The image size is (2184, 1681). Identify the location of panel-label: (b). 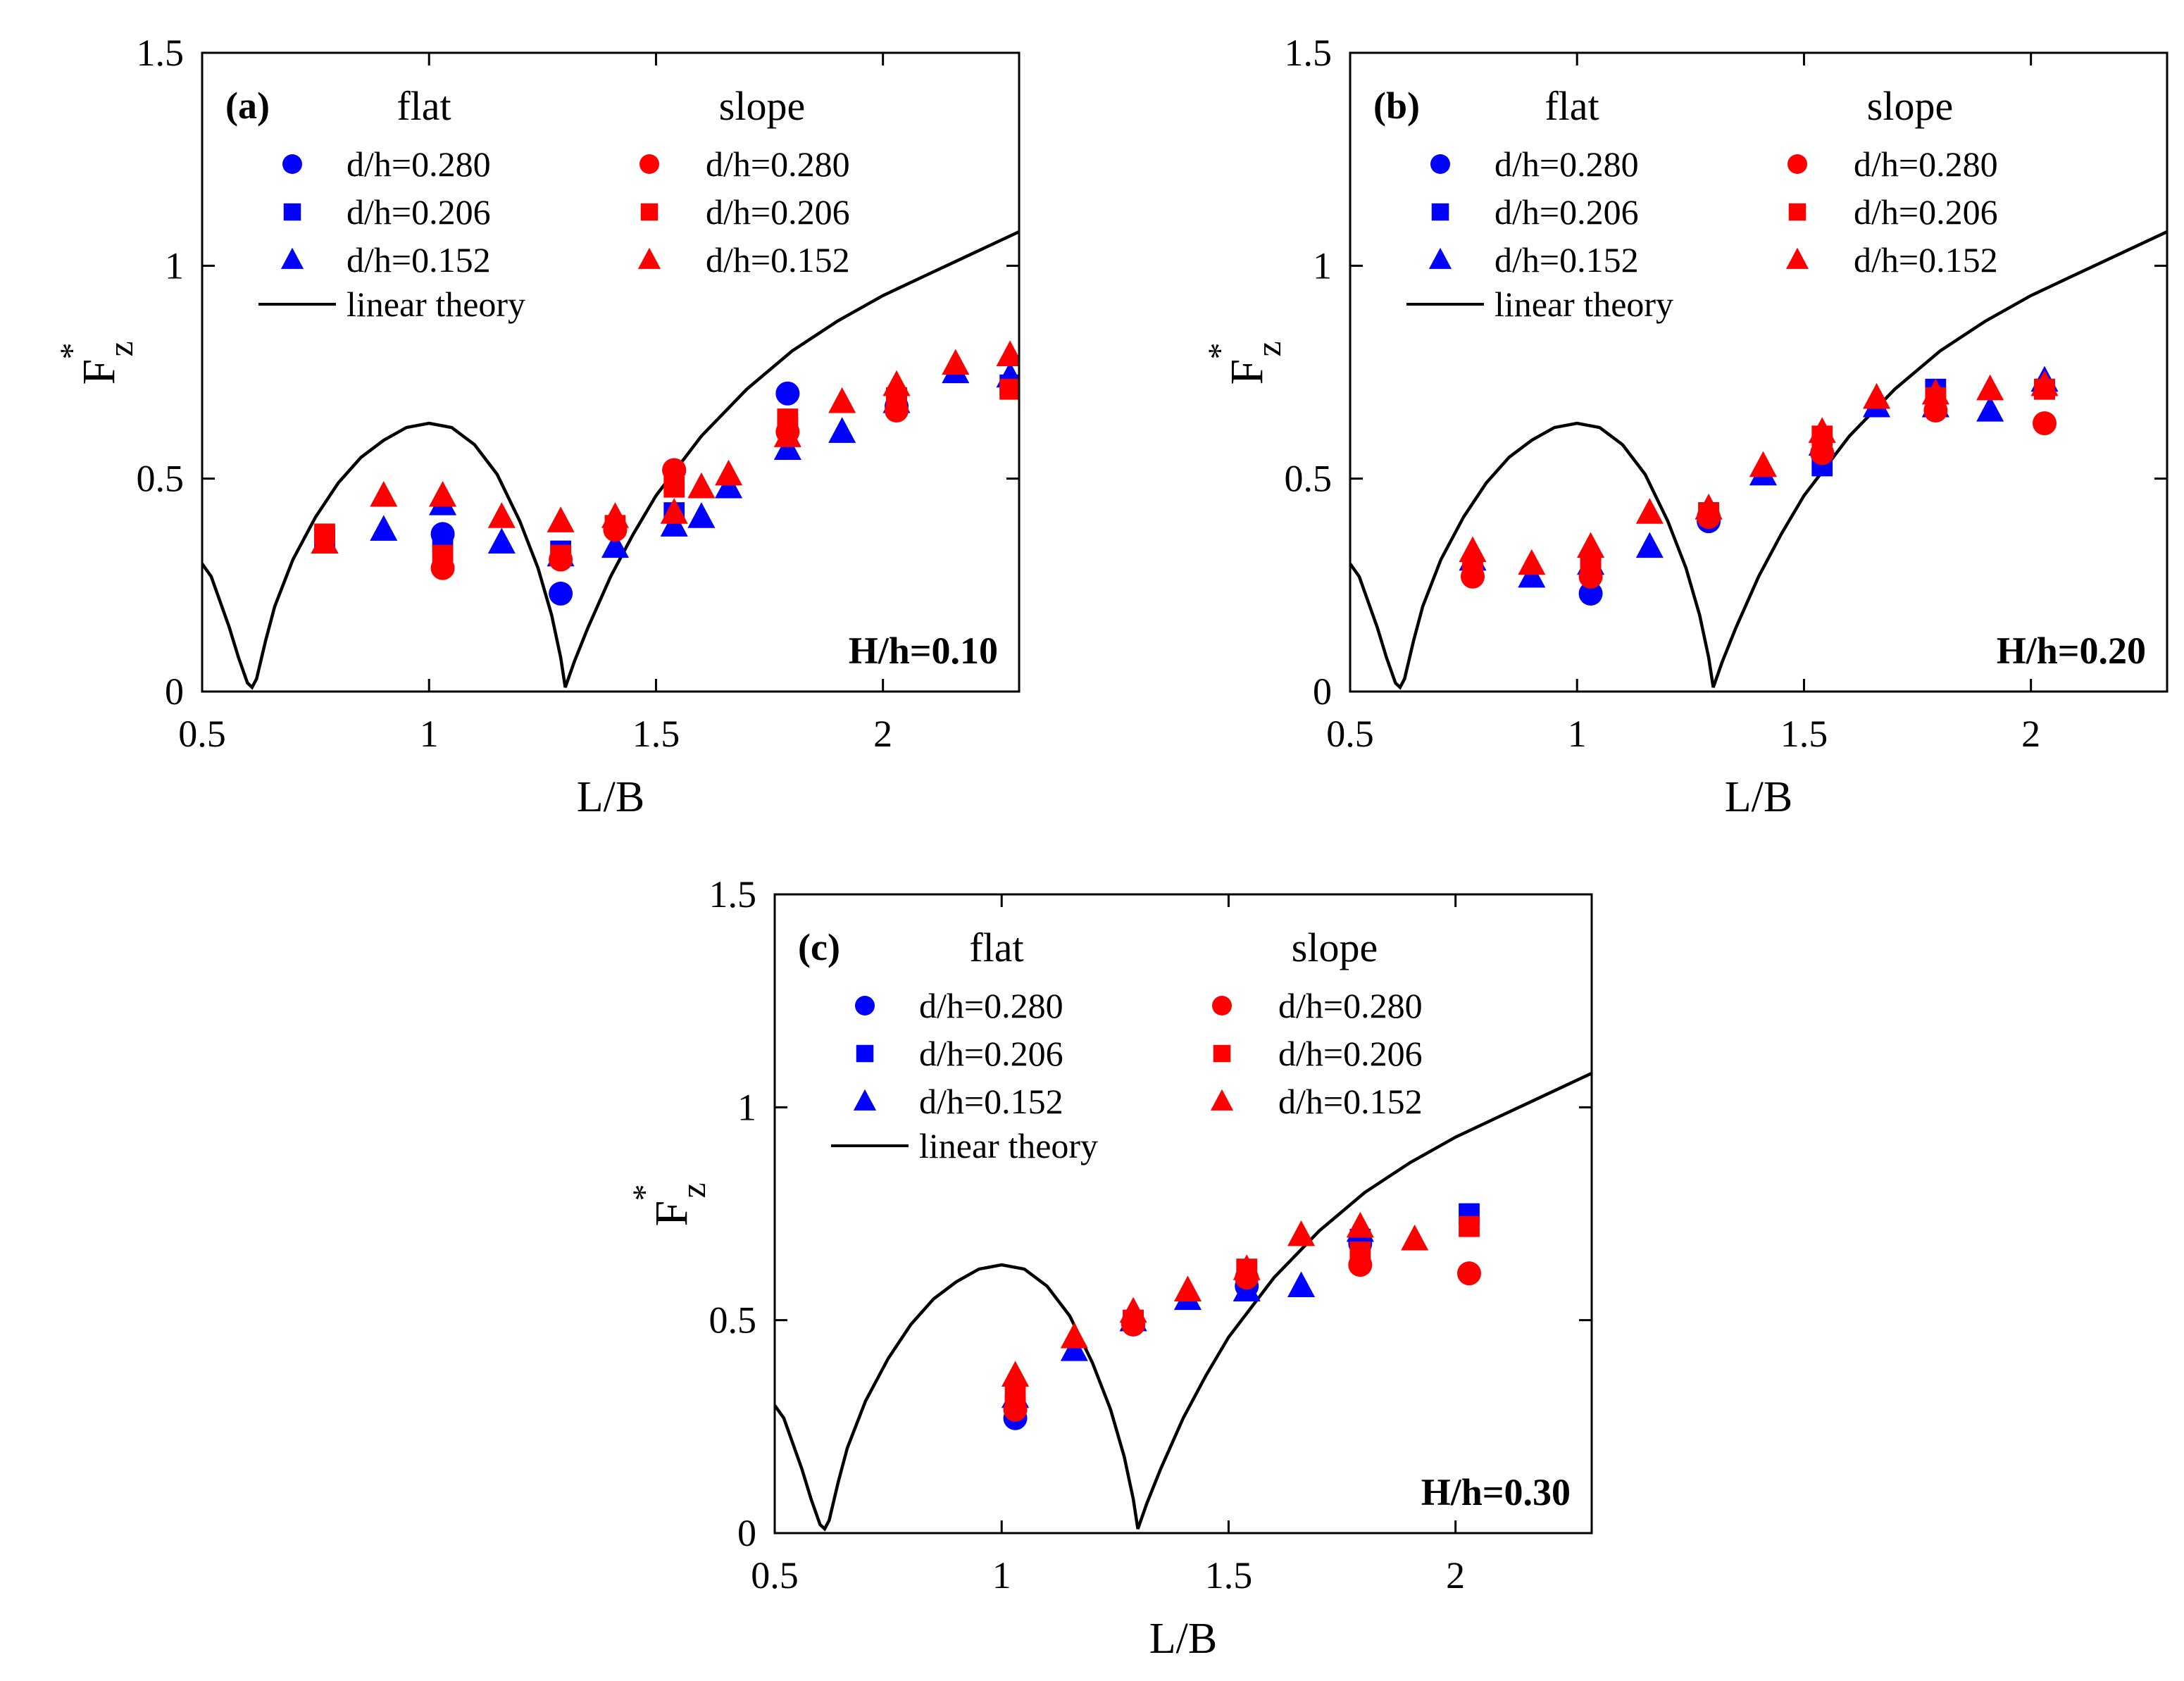
(1396, 106).